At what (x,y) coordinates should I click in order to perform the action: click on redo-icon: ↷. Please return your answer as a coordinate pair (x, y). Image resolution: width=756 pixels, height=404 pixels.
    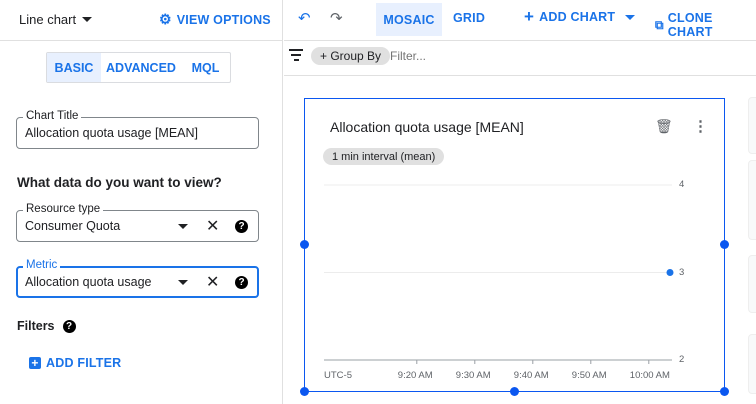
    Looking at the image, I should click on (336, 18).